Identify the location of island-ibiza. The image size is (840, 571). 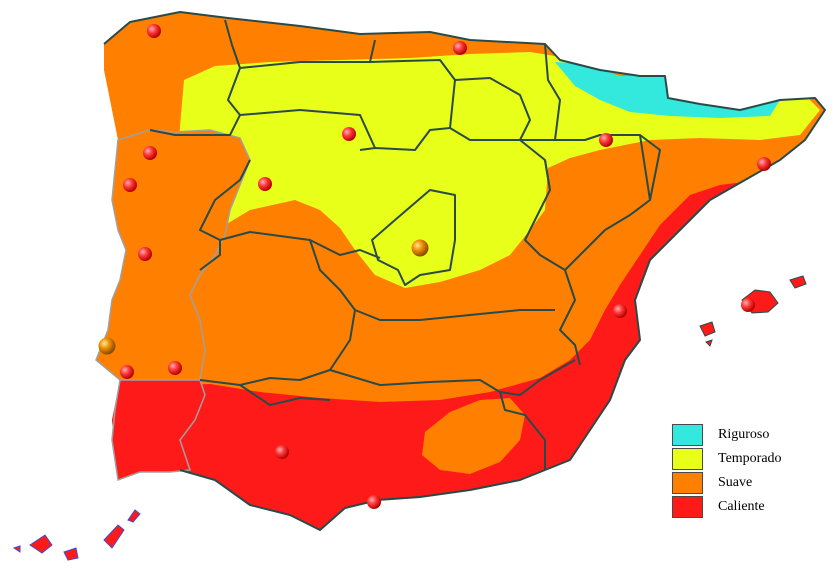
(707, 329).